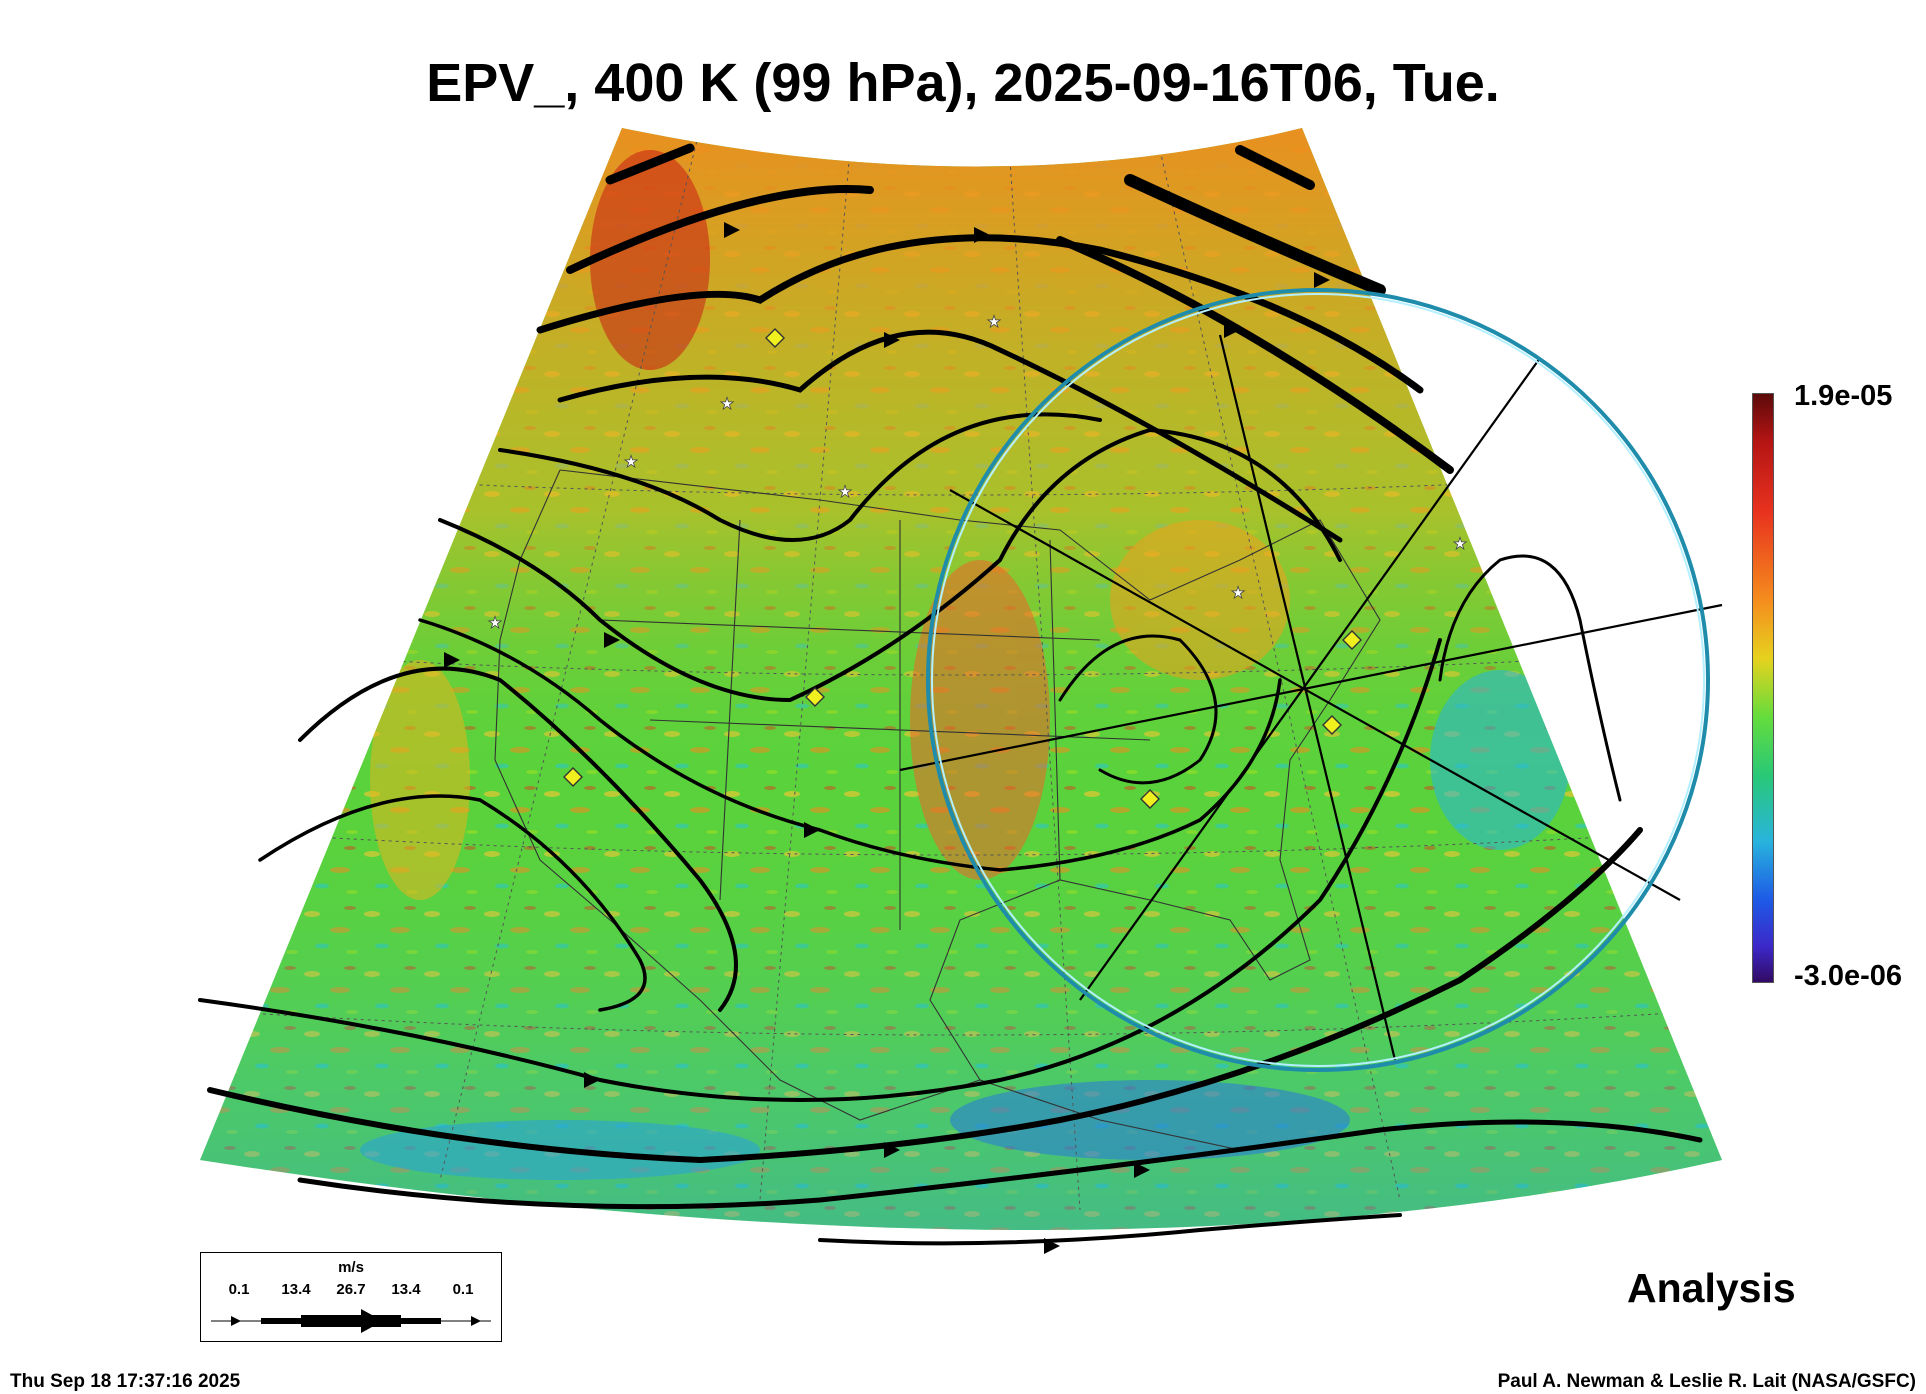 This screenshot has height=1394, width=1926. Describe the element at coordinates (1848, 976) in the screenshot. I see `colorbar-min-label: -3.0e-06` at that location.